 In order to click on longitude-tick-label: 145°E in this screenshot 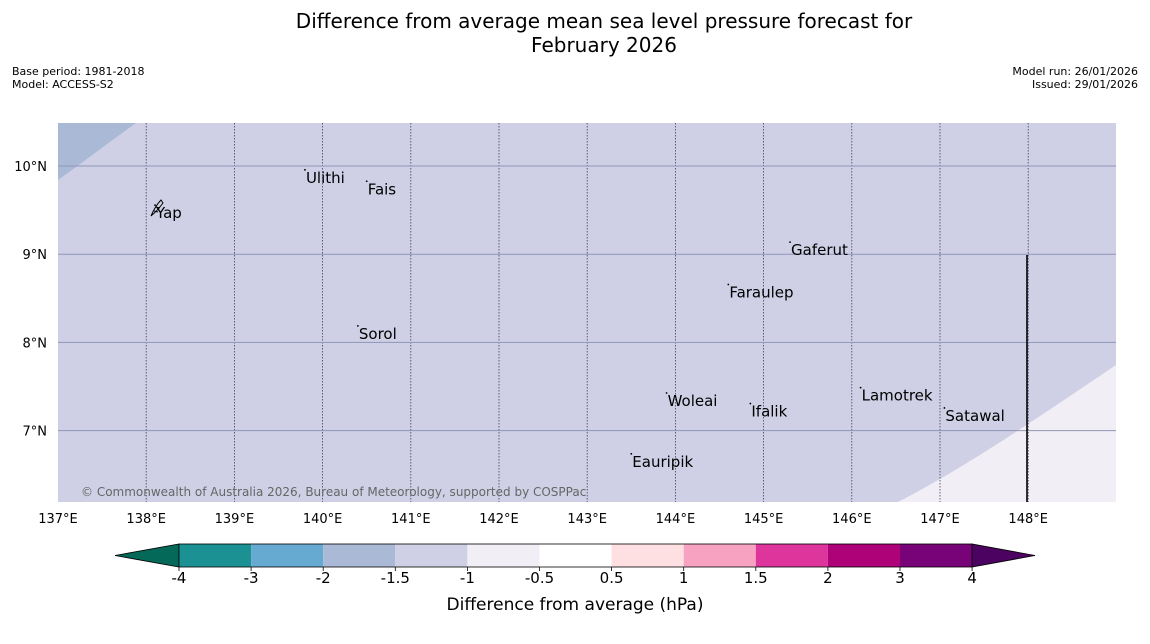, I will do `click(764, 519)`.